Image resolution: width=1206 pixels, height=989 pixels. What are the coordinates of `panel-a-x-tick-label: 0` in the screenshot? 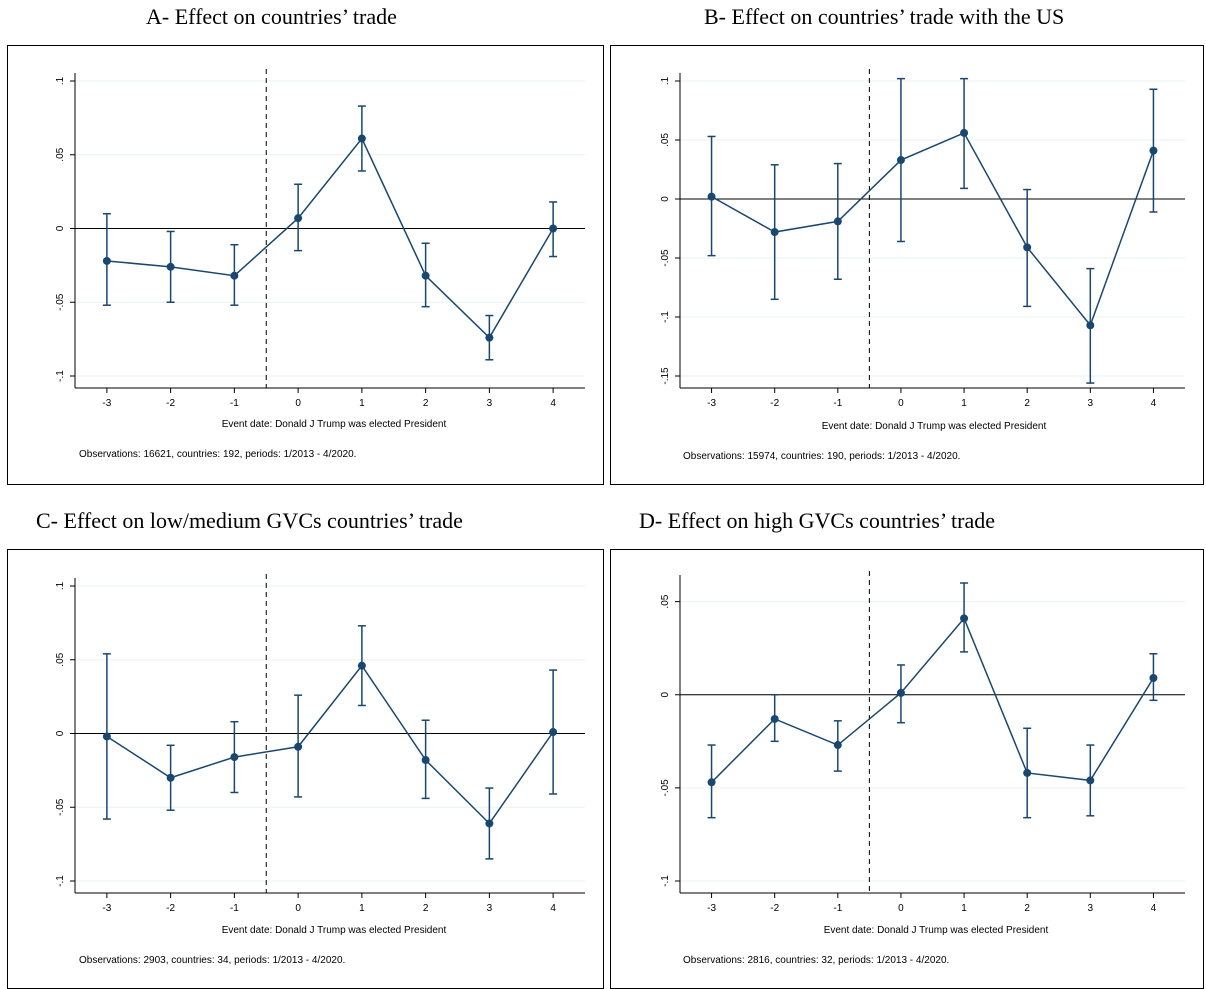 It's located at (298, 403).